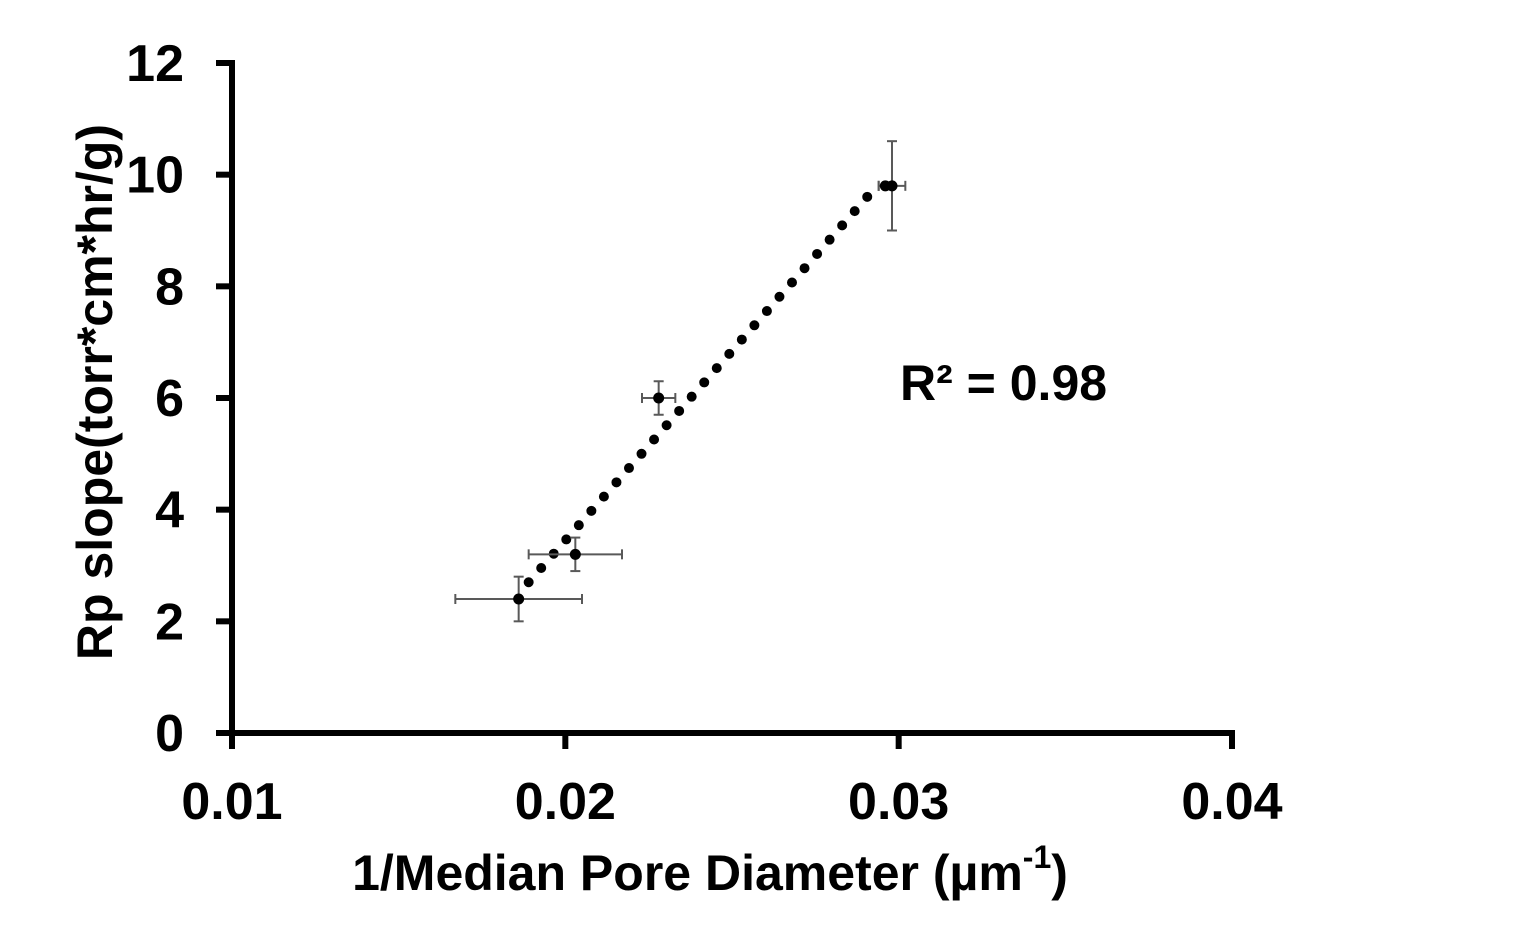 This screenshot has width=1520, height=931. I want to click on x-axis-title: 1/Median Pore Diameter (µm-1), so click(710, 870).